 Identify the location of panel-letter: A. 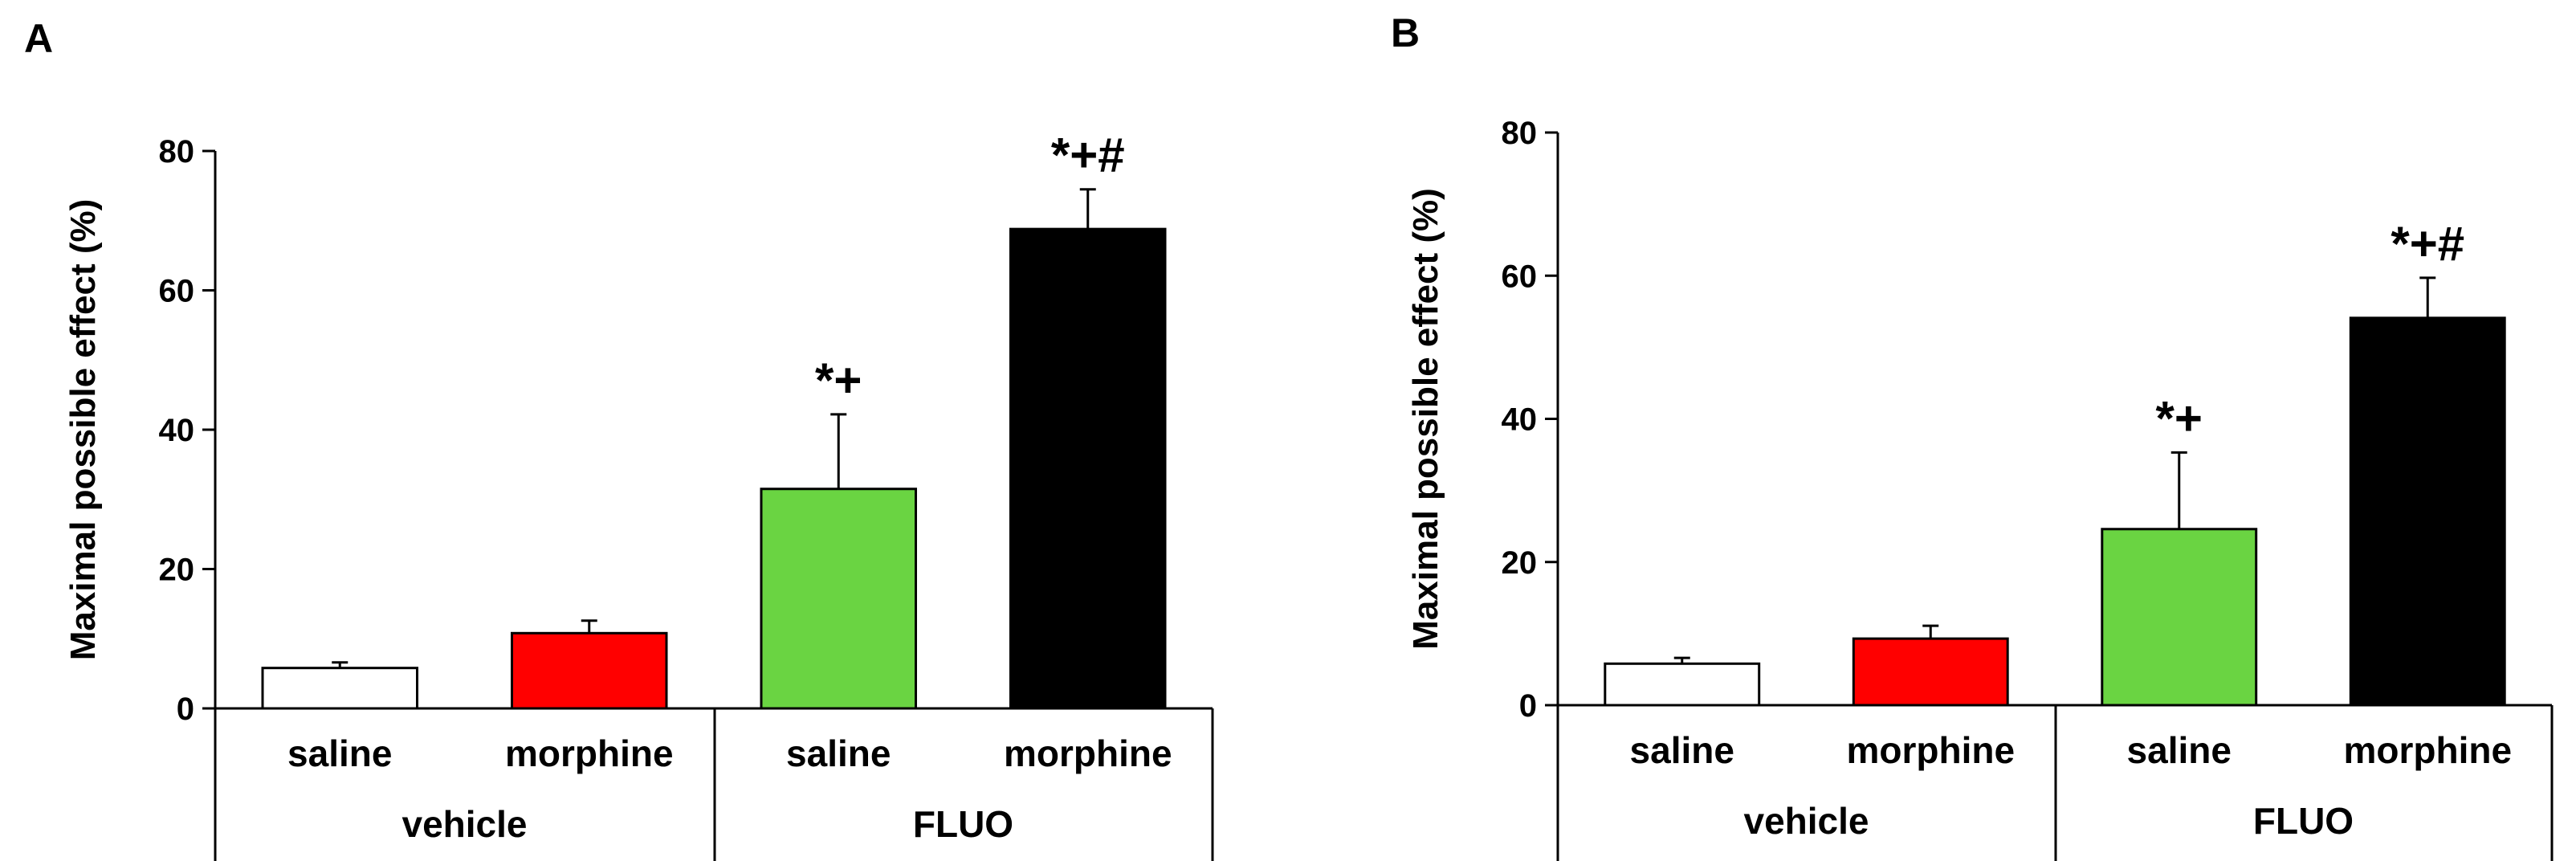
(38, 38).